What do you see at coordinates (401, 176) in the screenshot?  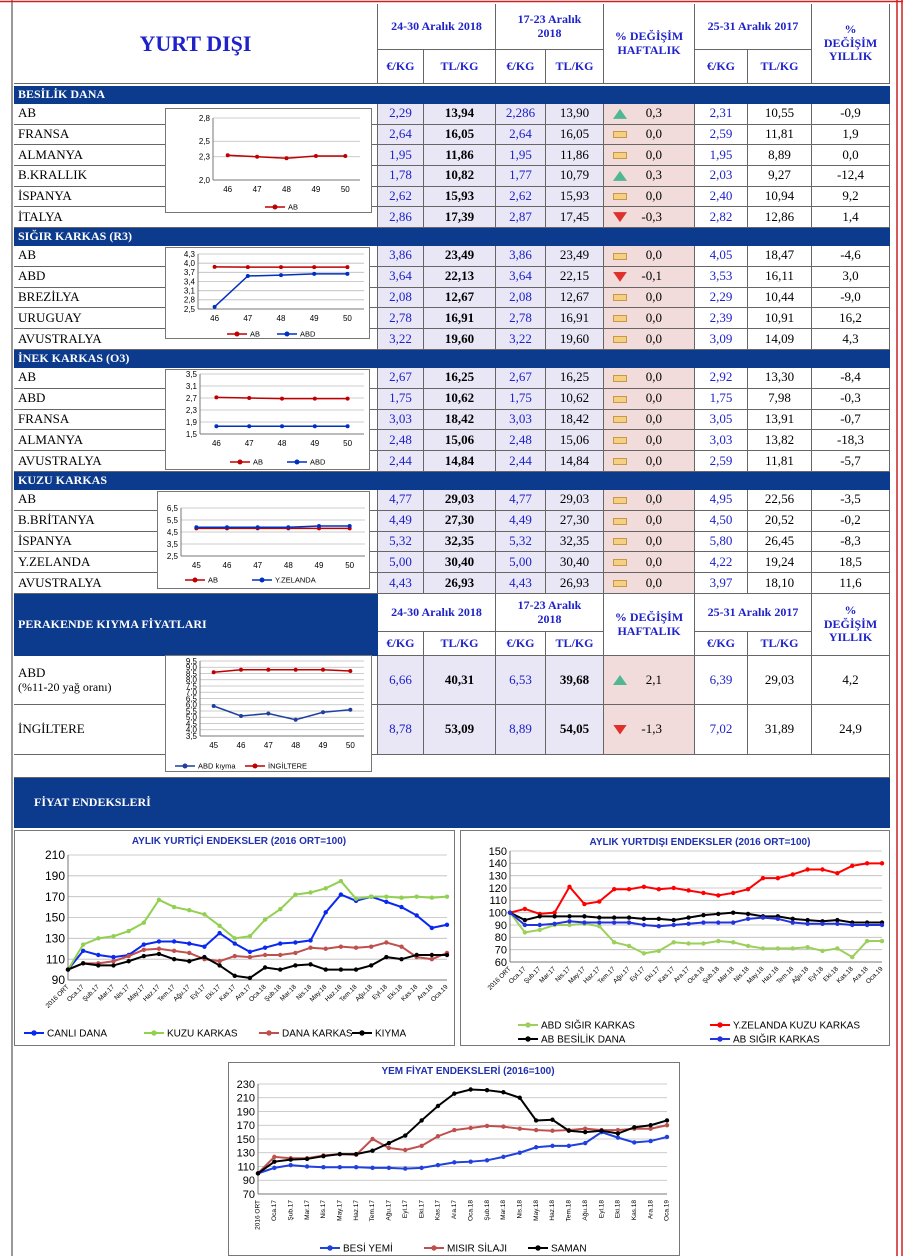 I see `cell: 1,78` at bounding box center [401, 176].